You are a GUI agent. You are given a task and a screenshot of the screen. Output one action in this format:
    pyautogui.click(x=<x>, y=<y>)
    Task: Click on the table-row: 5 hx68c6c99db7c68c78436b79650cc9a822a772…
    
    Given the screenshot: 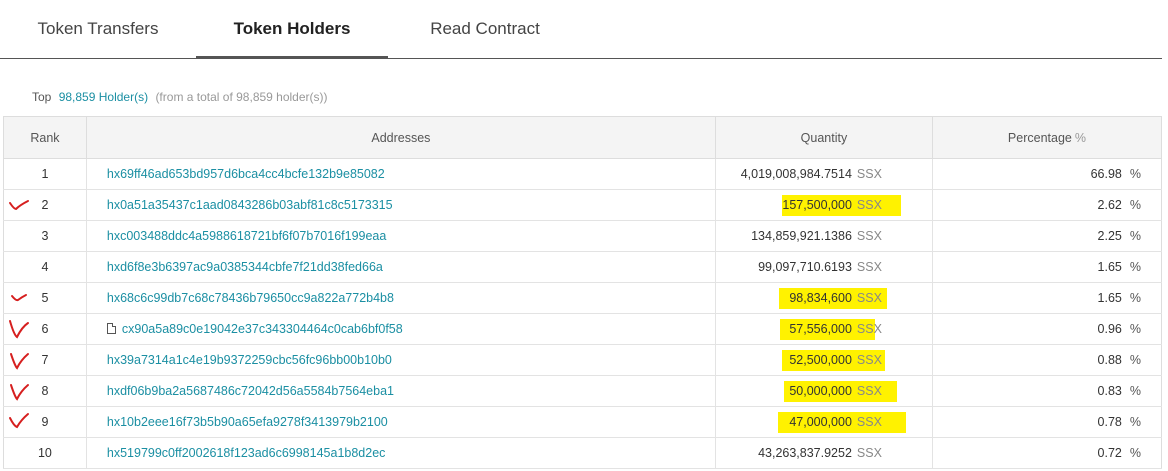 What is the action you would take?
    pyautogui.click(x=583, y=298)
    